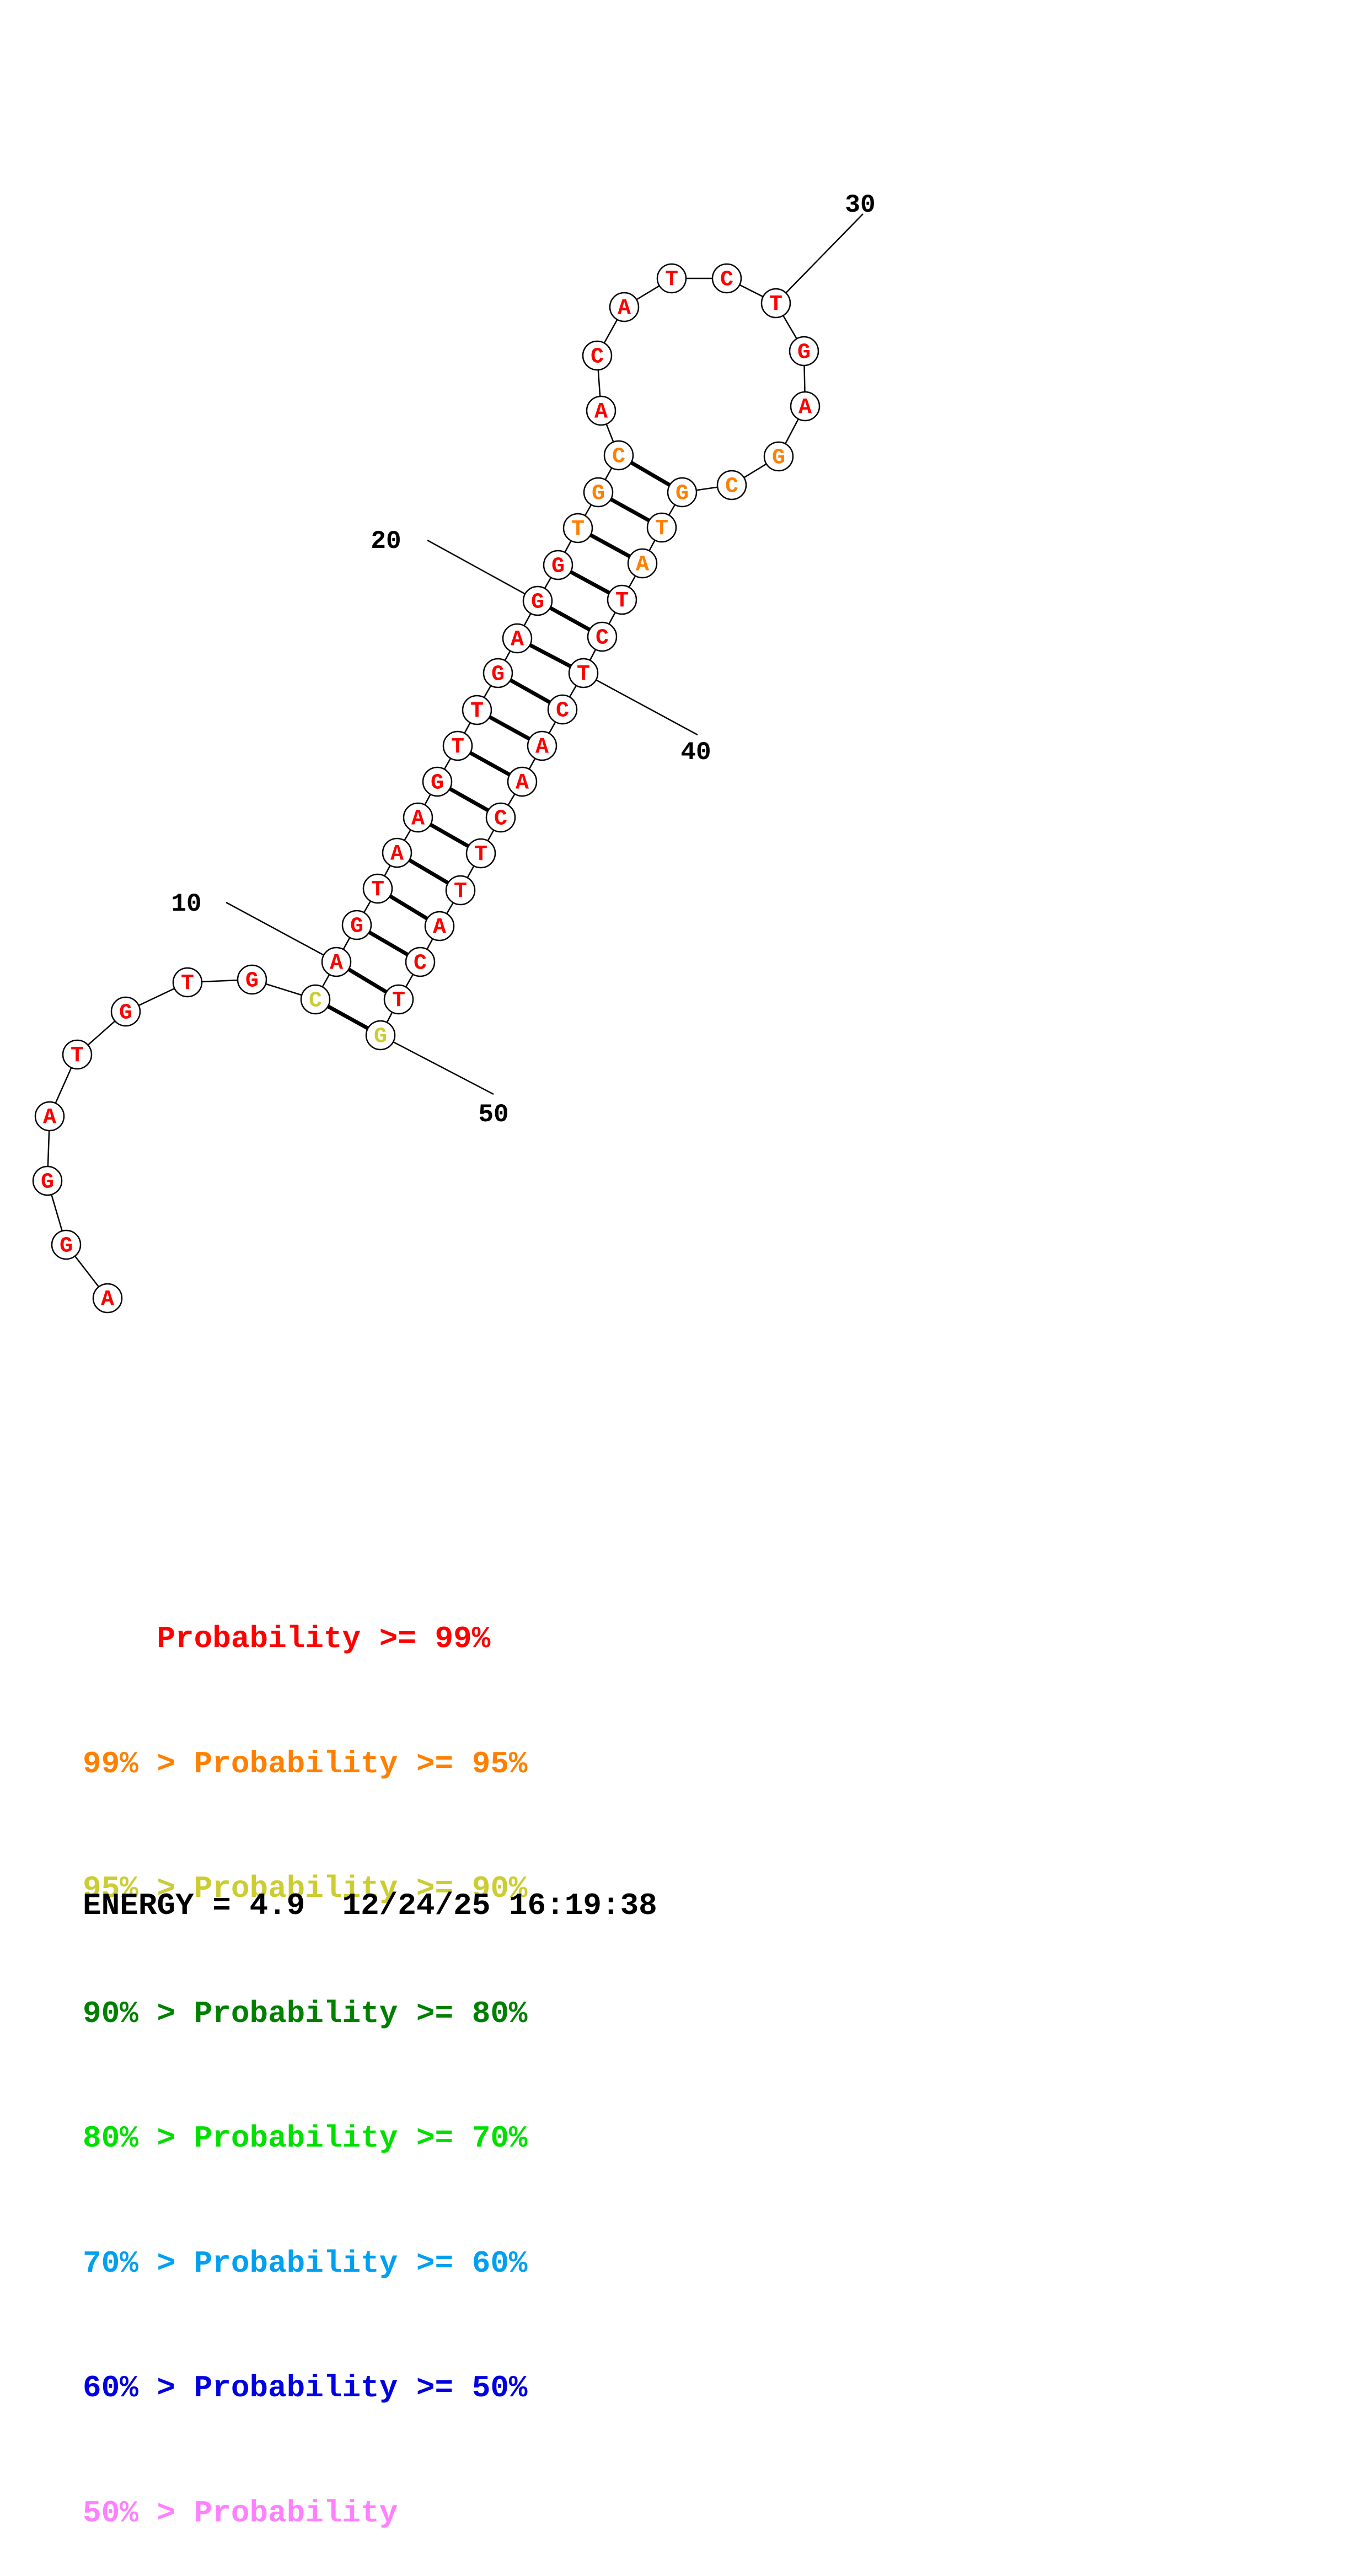  What do you see at coordinates (324, 1639) in the screenshot?
I see `legend-label: Probability >= 99%` at bounding box center [324, 1639].